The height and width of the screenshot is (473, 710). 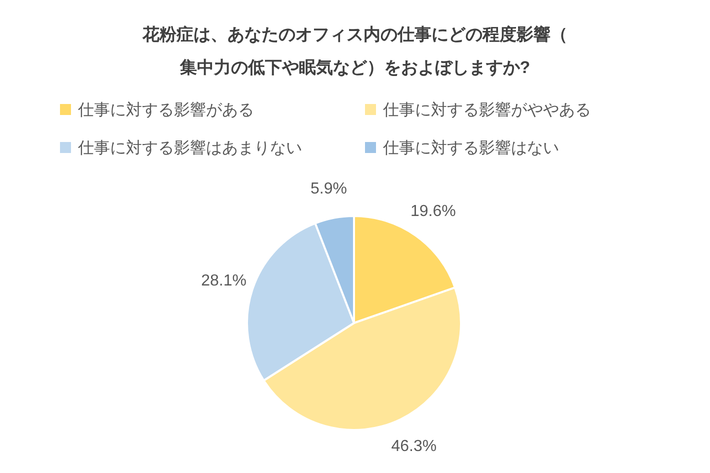 What do you see at coordinates (355, 51) in the screenshot?
I see `chart-title: 花粉症は、あなたのオフィス内の仕事にどの程度影響（集中力の低下や眠気など）をおよぼしますか?` at bounding box center [355, 51].